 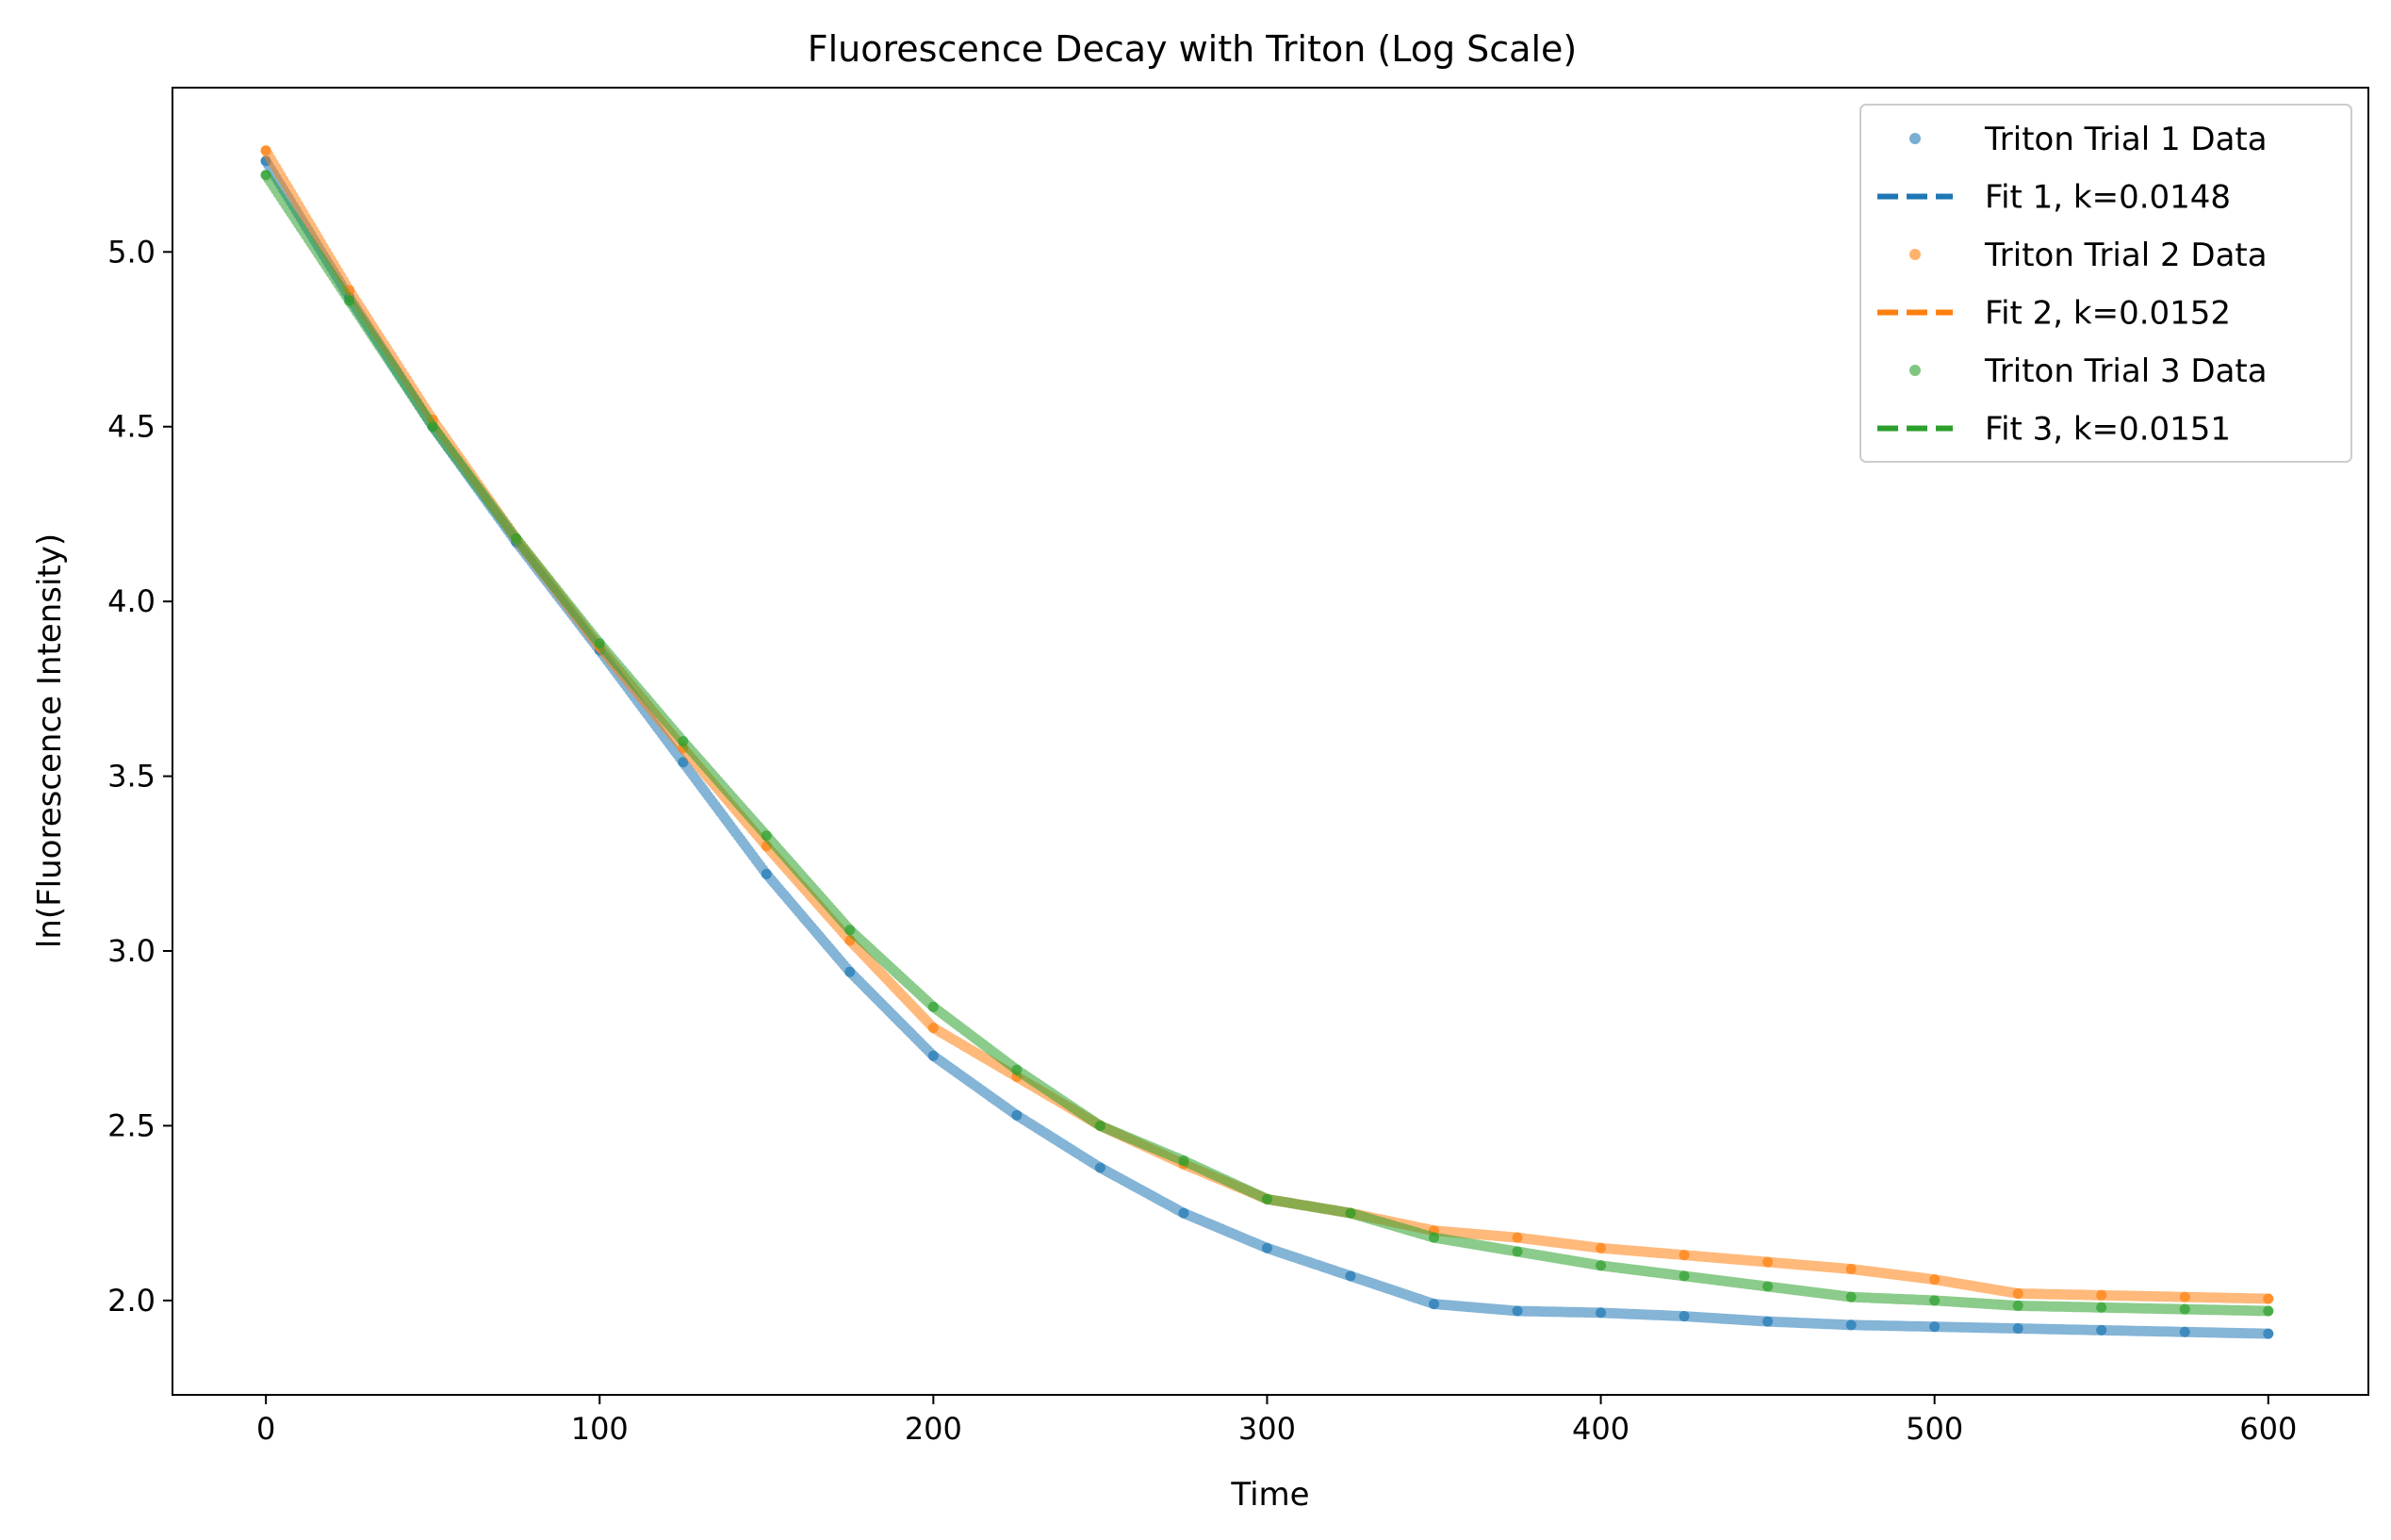 I want to click on x-axis-label: Time, so click(x=1269, y=1495).